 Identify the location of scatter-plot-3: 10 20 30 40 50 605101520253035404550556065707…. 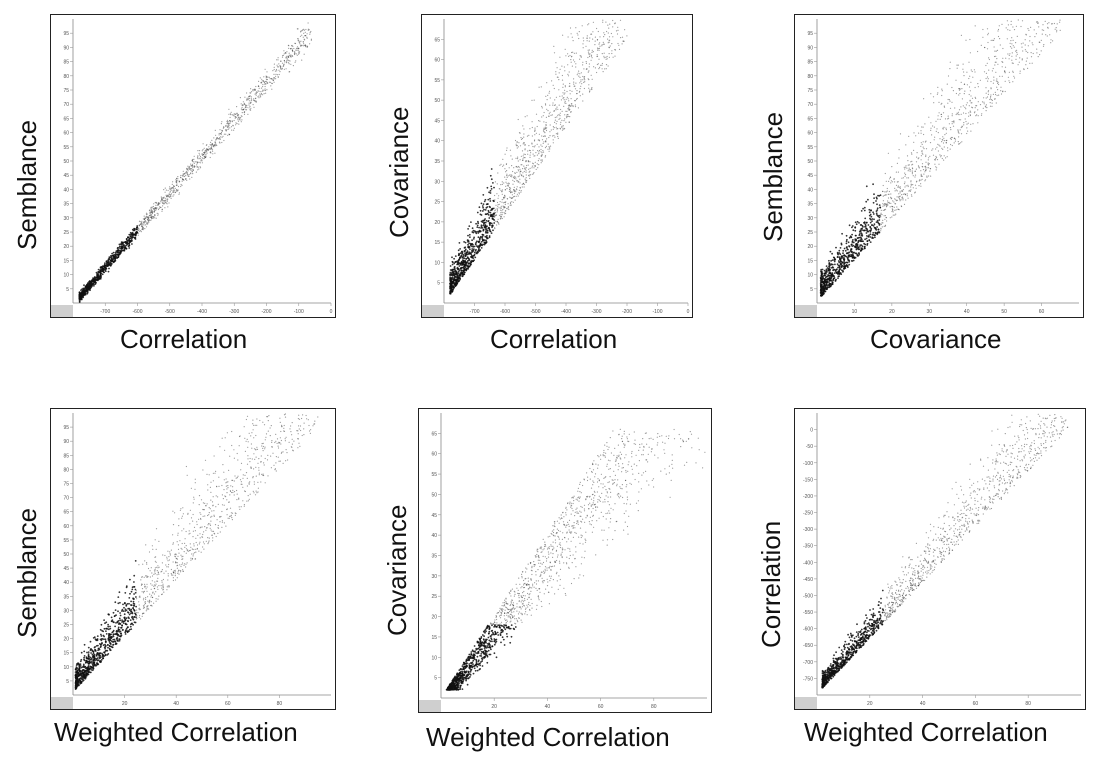
(943, 167).